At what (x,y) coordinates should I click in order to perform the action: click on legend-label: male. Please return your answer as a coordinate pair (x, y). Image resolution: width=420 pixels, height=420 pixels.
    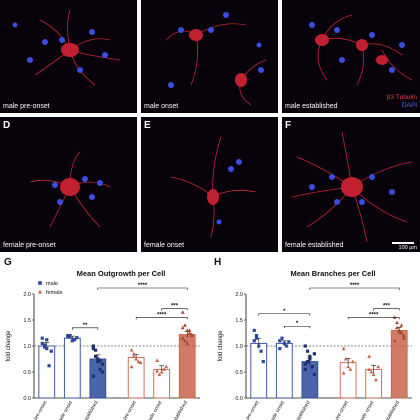
    Looking at the image, I should click on (52, 284).